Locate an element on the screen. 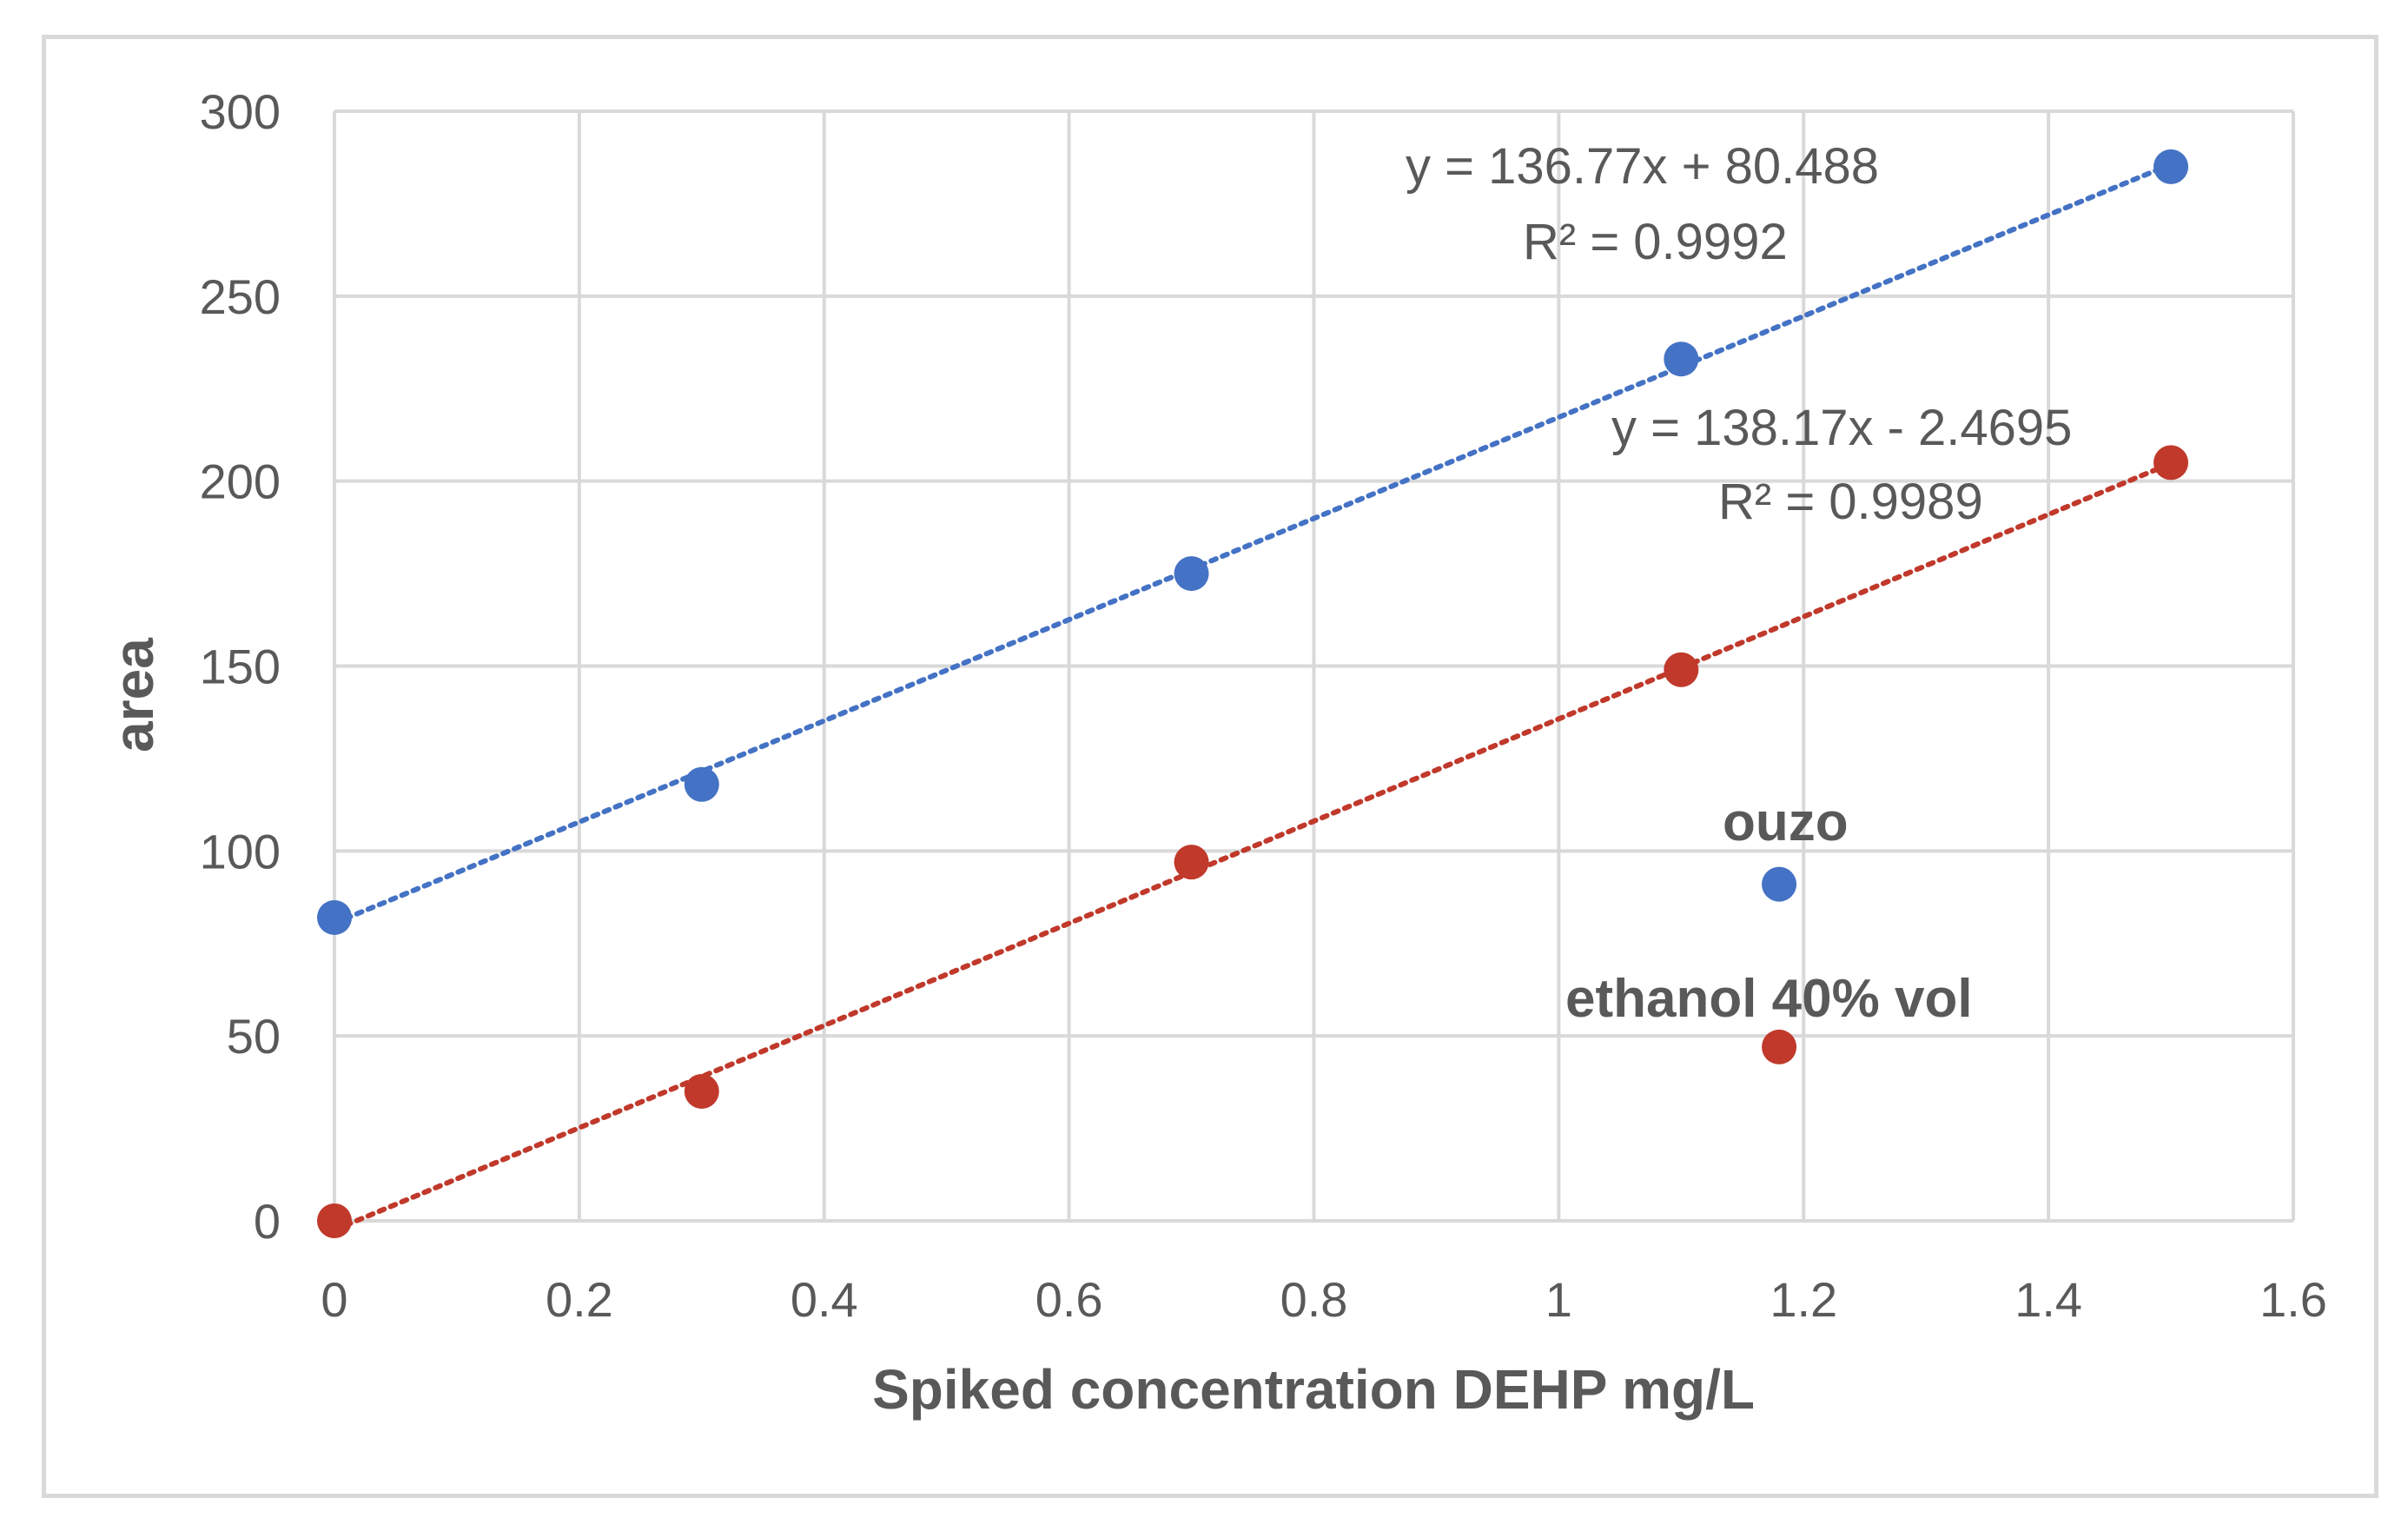 The image size is (2408, 1538). x-tick-label: 1.4 is located at coordinates (2048, 1300).